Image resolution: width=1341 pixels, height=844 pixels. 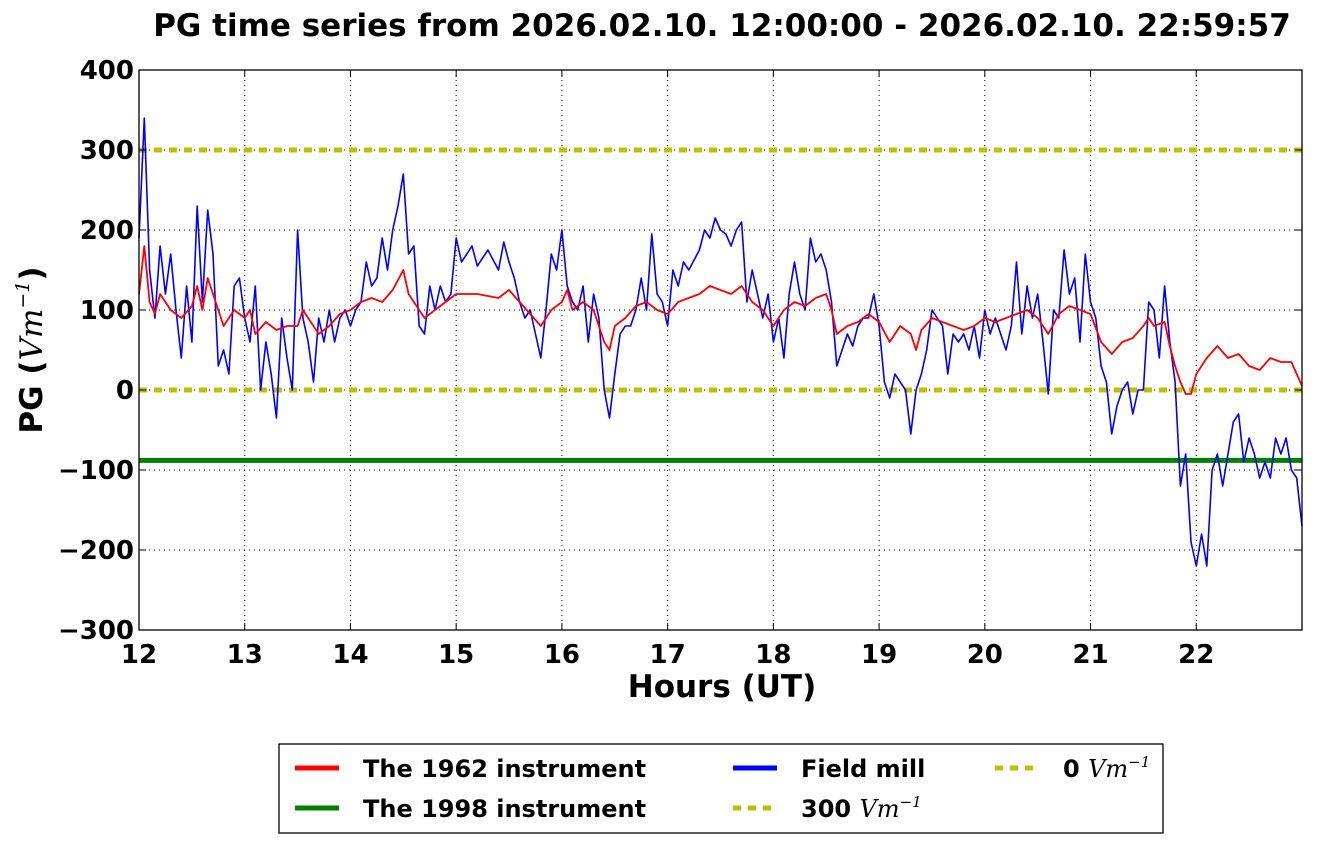 I want to click on legend-label-text: The 1998 instrument, so click(x=504, y=809).